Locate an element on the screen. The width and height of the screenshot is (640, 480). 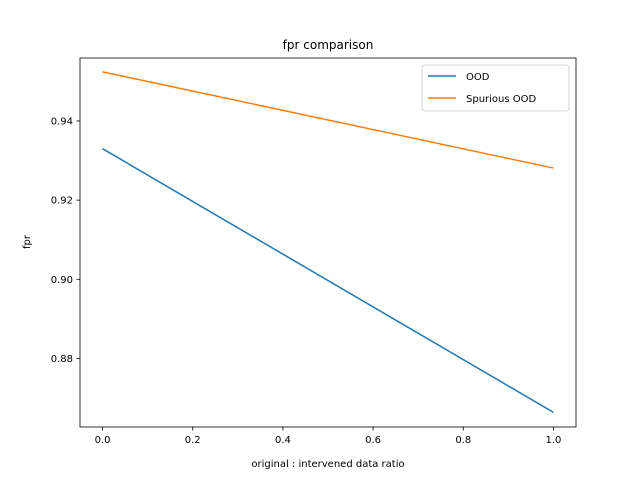
x-axis-label: original : intervened data ratio is located at coordinates (327, 464).